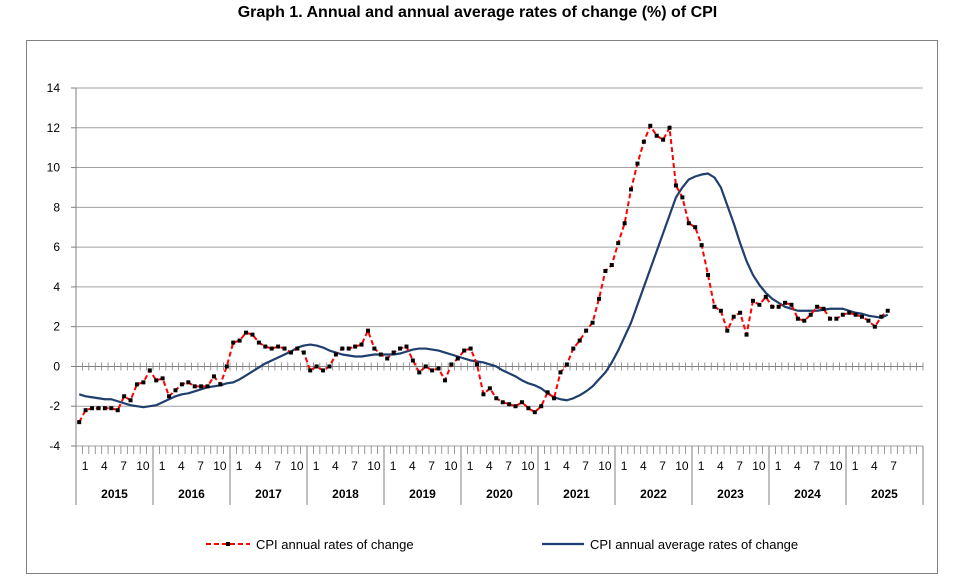  Describe the element at coordinates (268, 494) in the screenshot. I see `x-year-label: 2017` at that location.